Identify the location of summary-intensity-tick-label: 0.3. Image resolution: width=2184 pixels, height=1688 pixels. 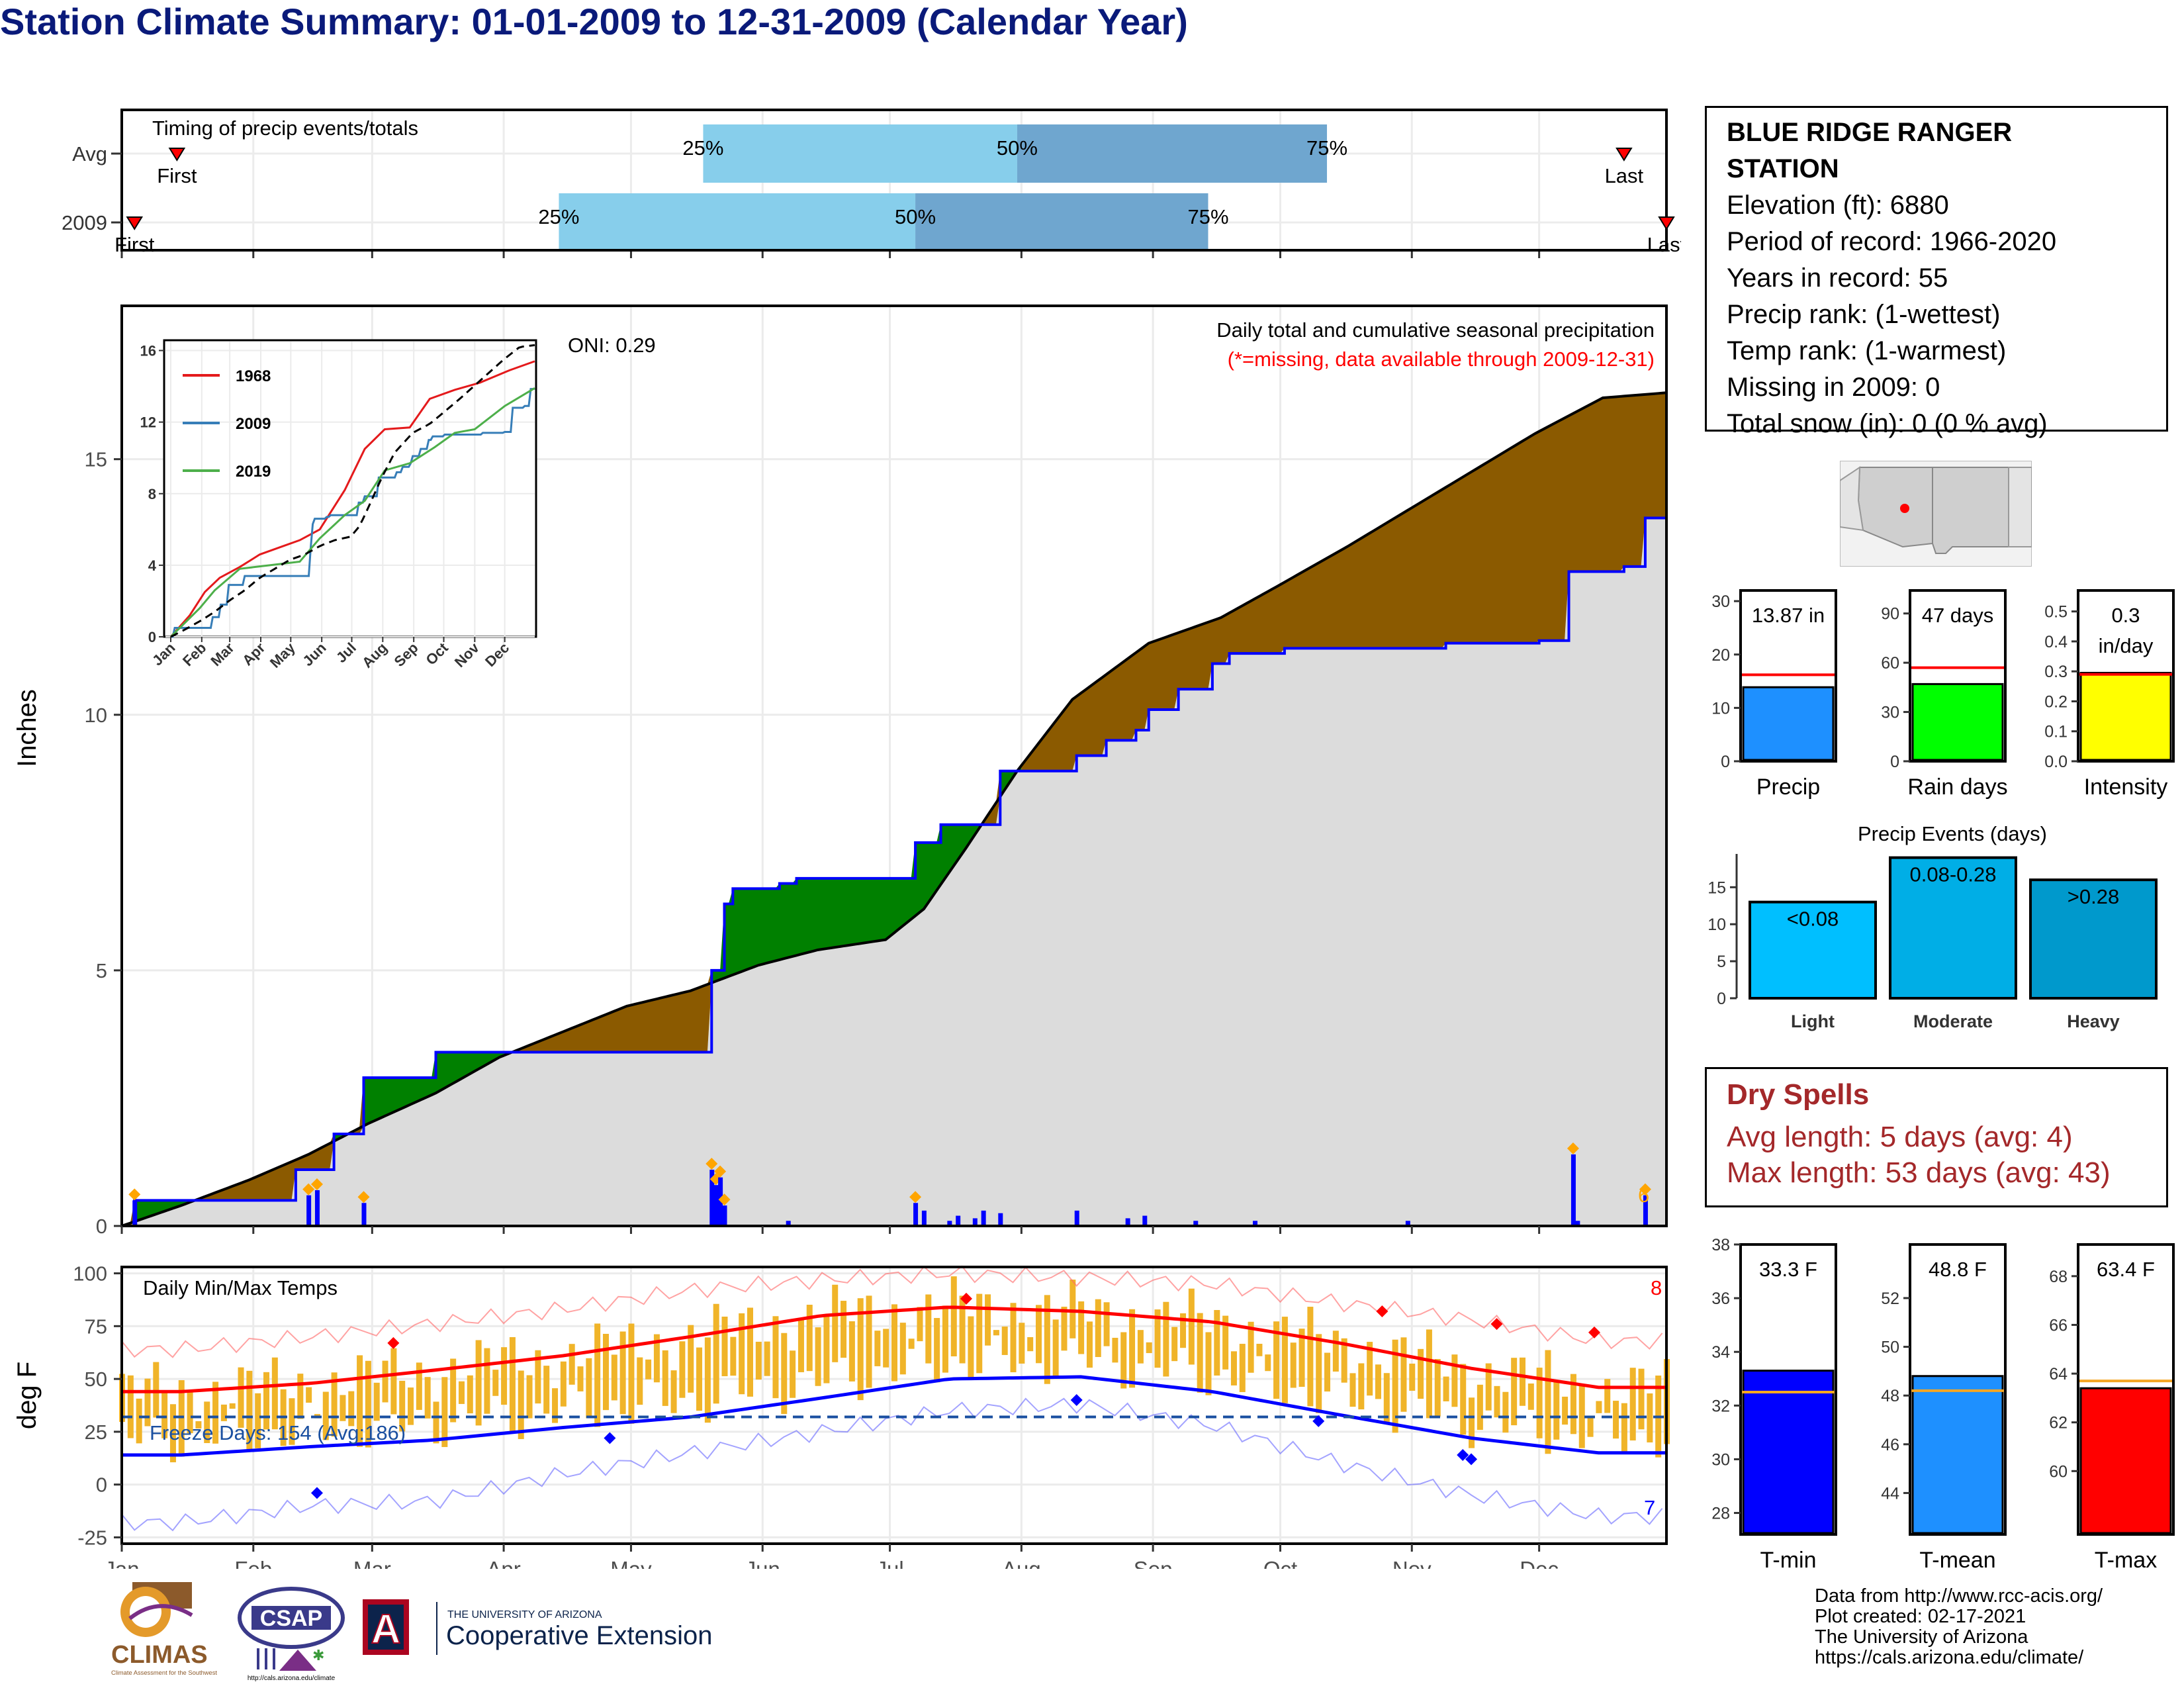
(2056, 672).